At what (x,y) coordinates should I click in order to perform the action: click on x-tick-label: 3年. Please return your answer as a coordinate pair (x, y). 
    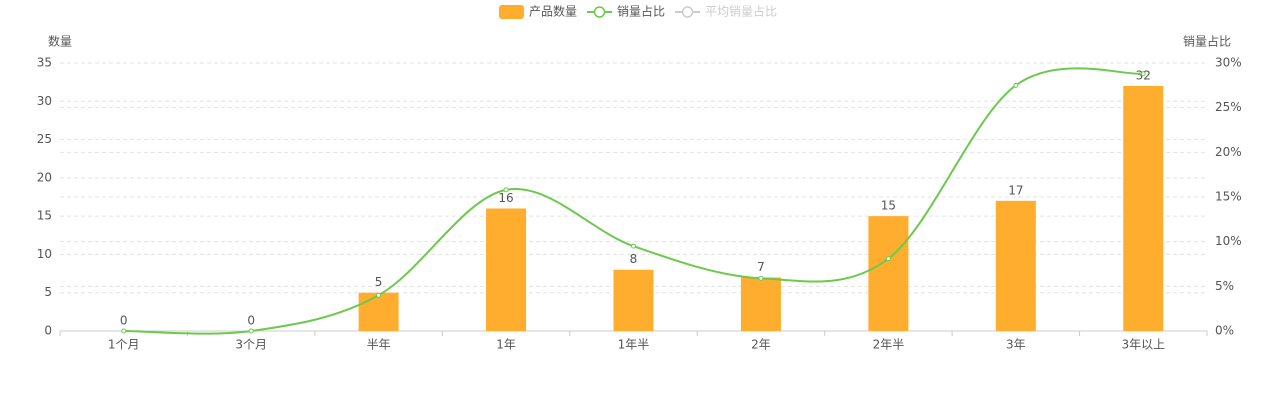
    Looking at the image, I should click on (1016, 345).